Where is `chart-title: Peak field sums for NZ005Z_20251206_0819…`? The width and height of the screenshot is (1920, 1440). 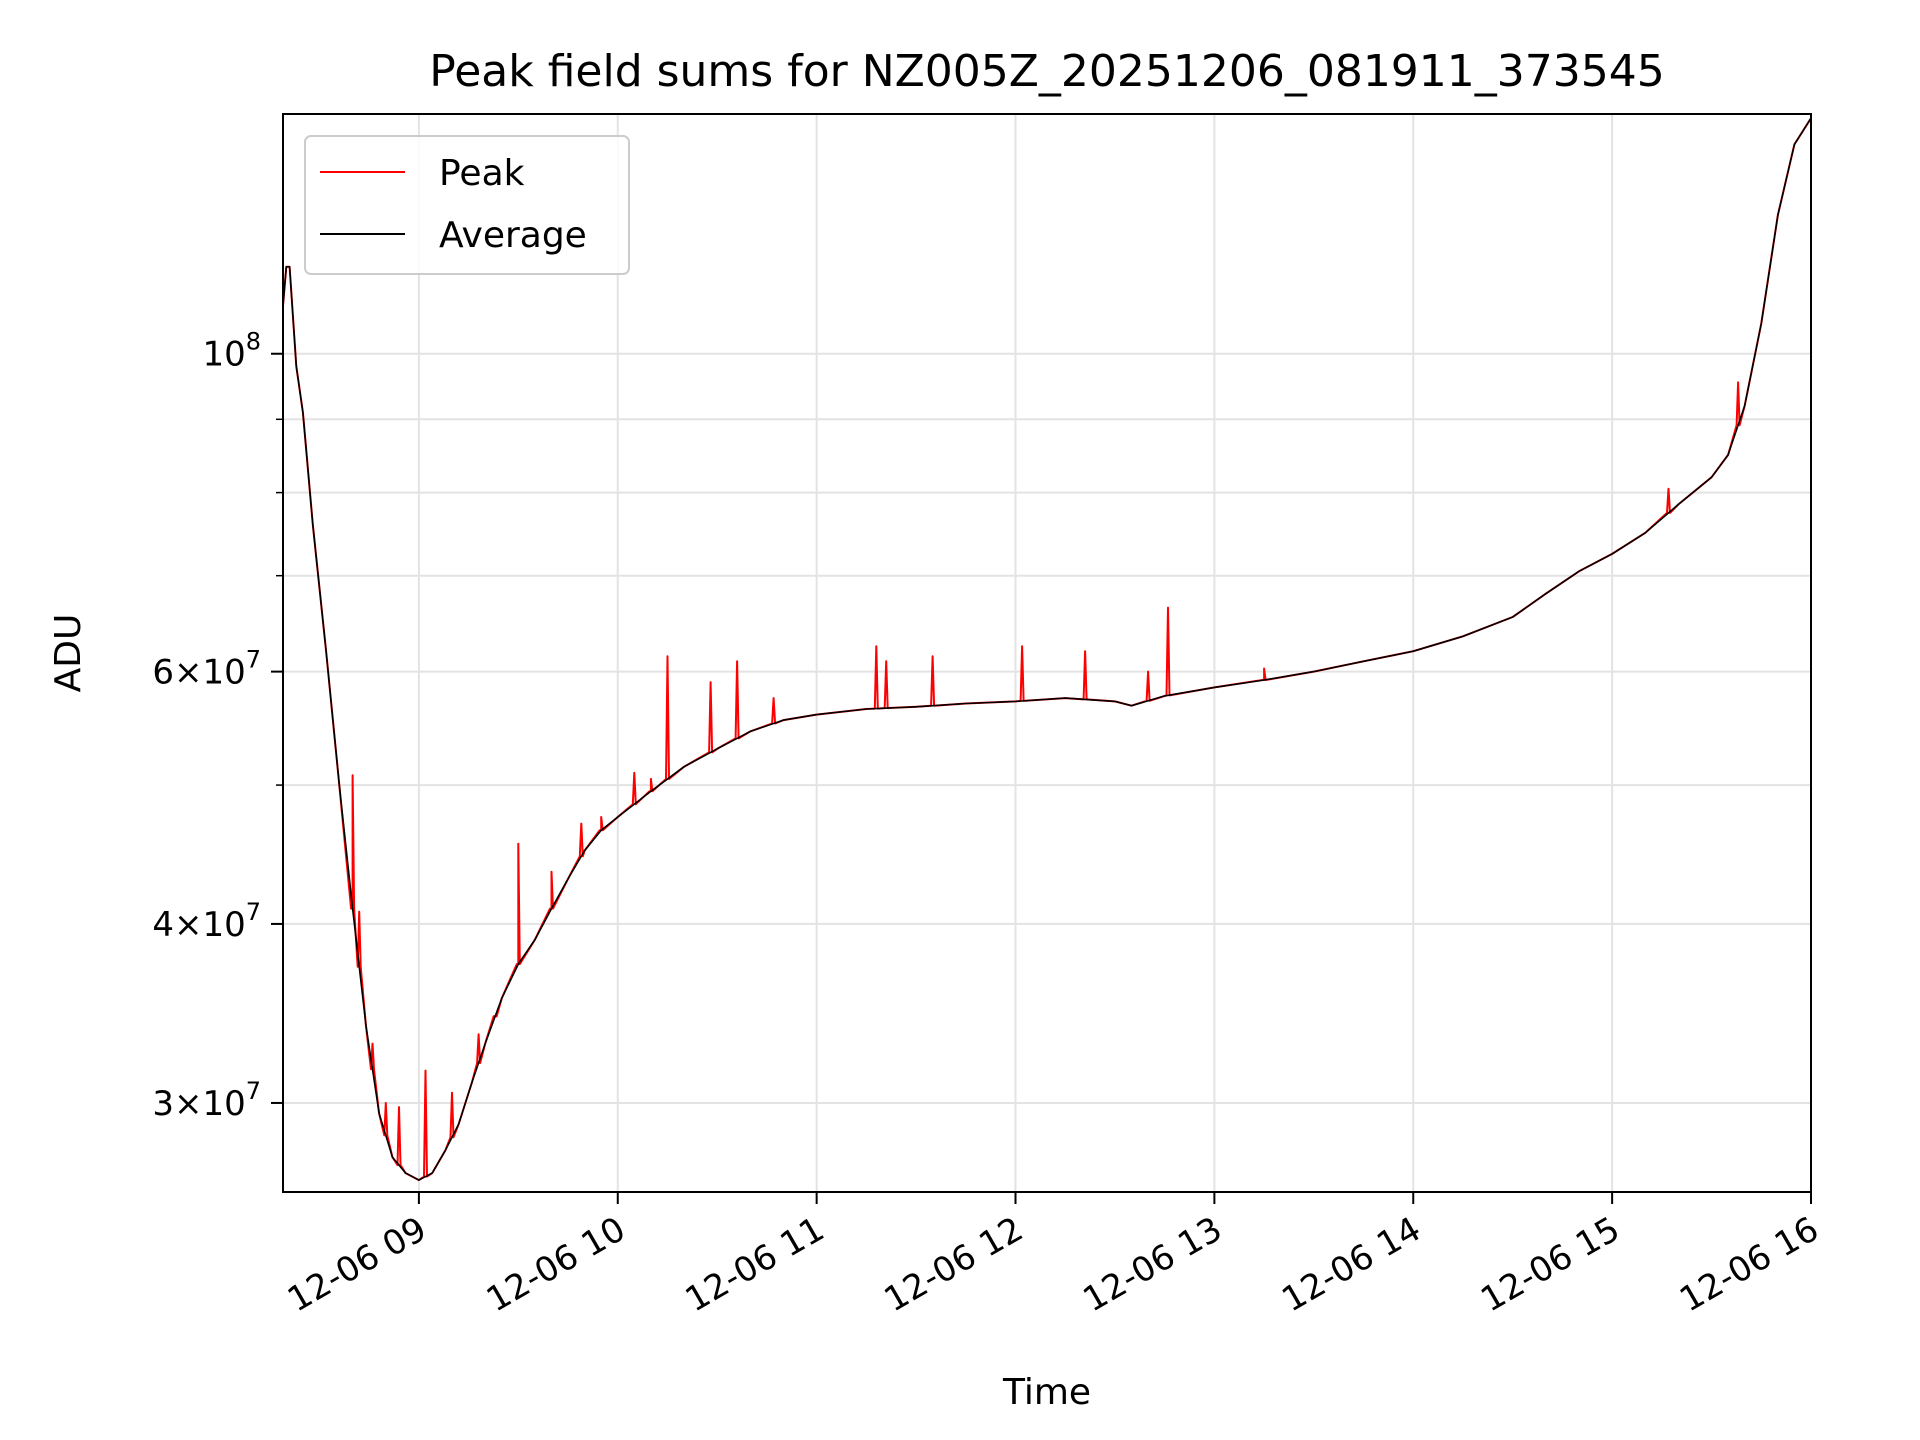 chart-title: Peak field sums for NZ005Z_20251206_0819… is located at coordinates (1047, 71).